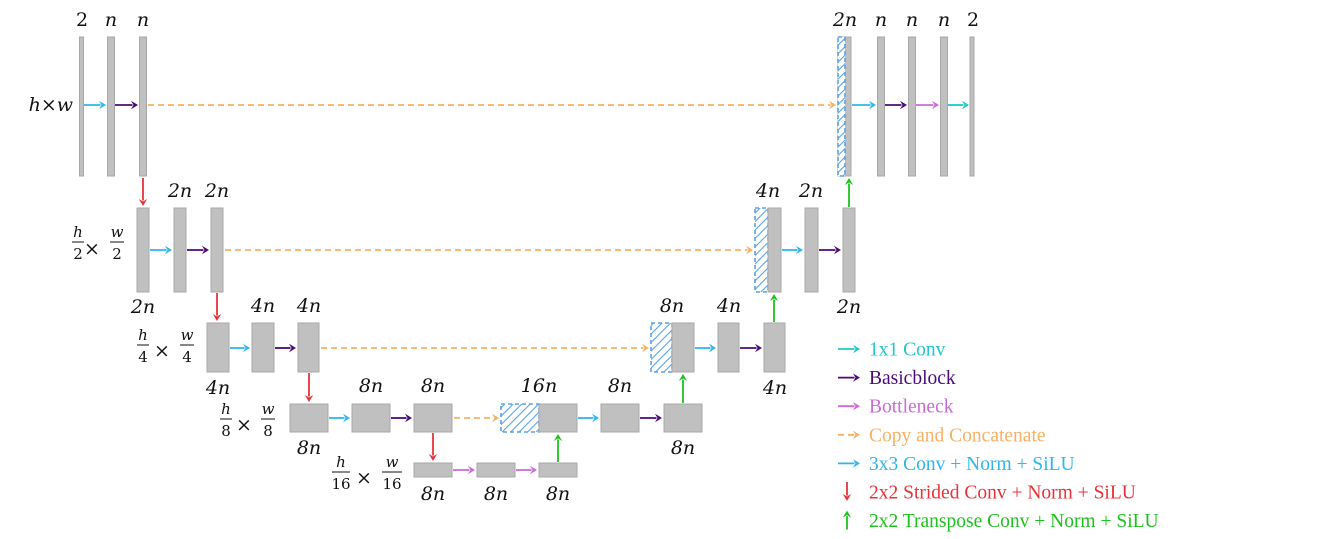 Image resolution: width=1333 pixels, height=539 pixels. What do you see at coordinates (881, 20) in the screenshot?
I see `label-l1-dec-1: n` at bounding box center [881, 20].